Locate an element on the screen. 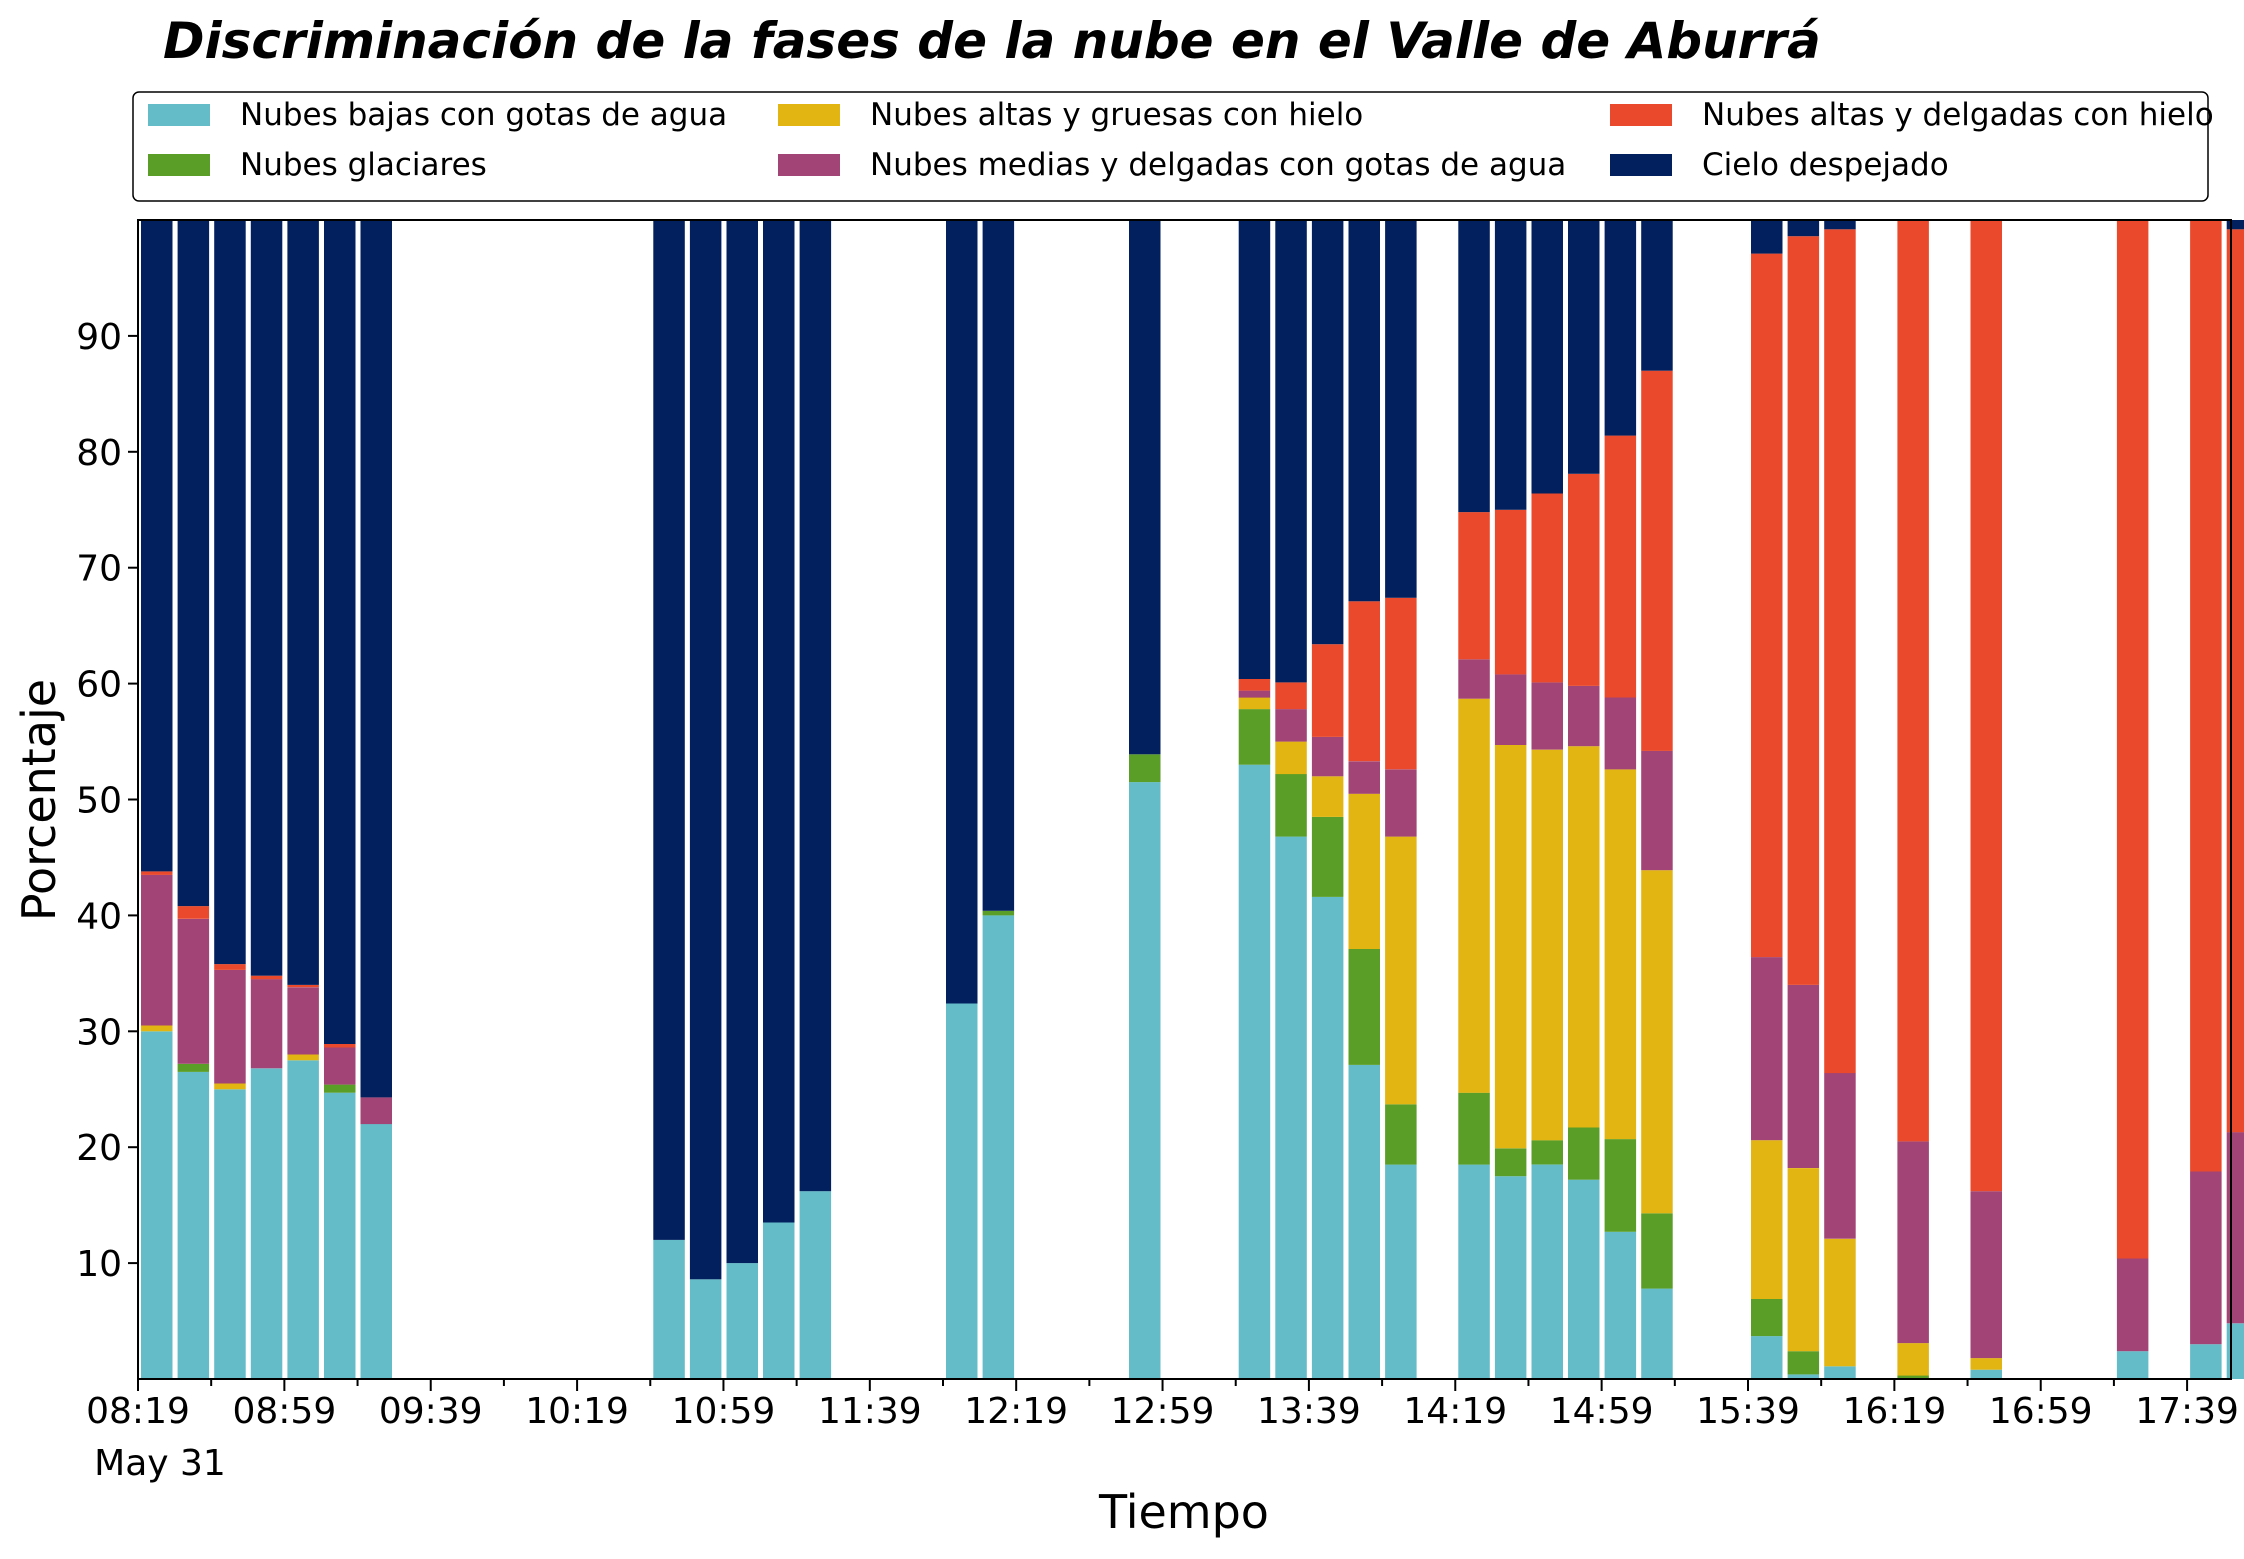  legend-swatch-nubes-bajas-con-gotas-de-agua is located at coordinates (179, 115).